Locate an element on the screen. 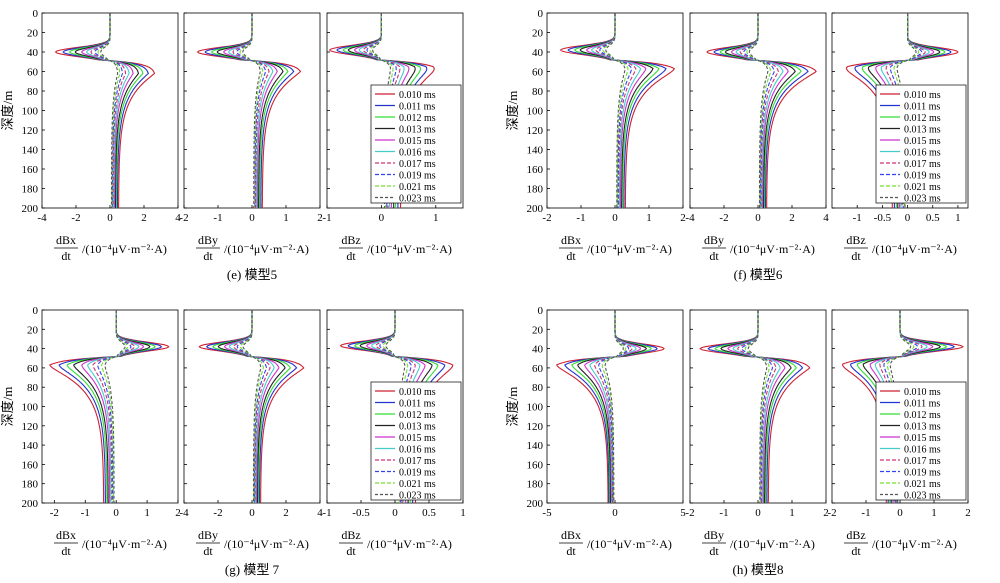 Image resolution: width=1000 pixels, height=583 pixels. subplot-11: -2 -1 0 1 2 dBy dt /(10⁻⁴μV·m⁻²·A) is located at coordinates (757, 433).